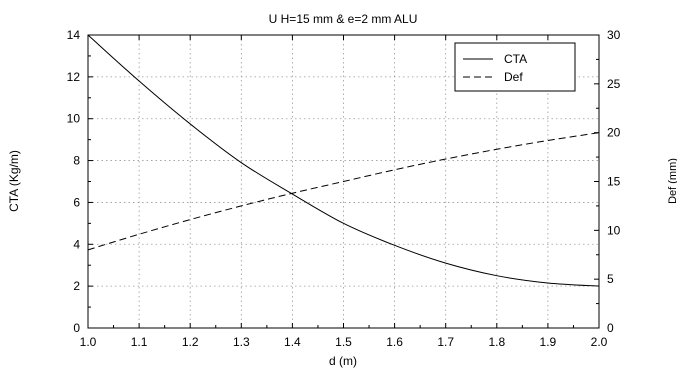  Describe the element at coordinates (74, 77) in the screenshot. I see `y-tick-label: 12` at that location.